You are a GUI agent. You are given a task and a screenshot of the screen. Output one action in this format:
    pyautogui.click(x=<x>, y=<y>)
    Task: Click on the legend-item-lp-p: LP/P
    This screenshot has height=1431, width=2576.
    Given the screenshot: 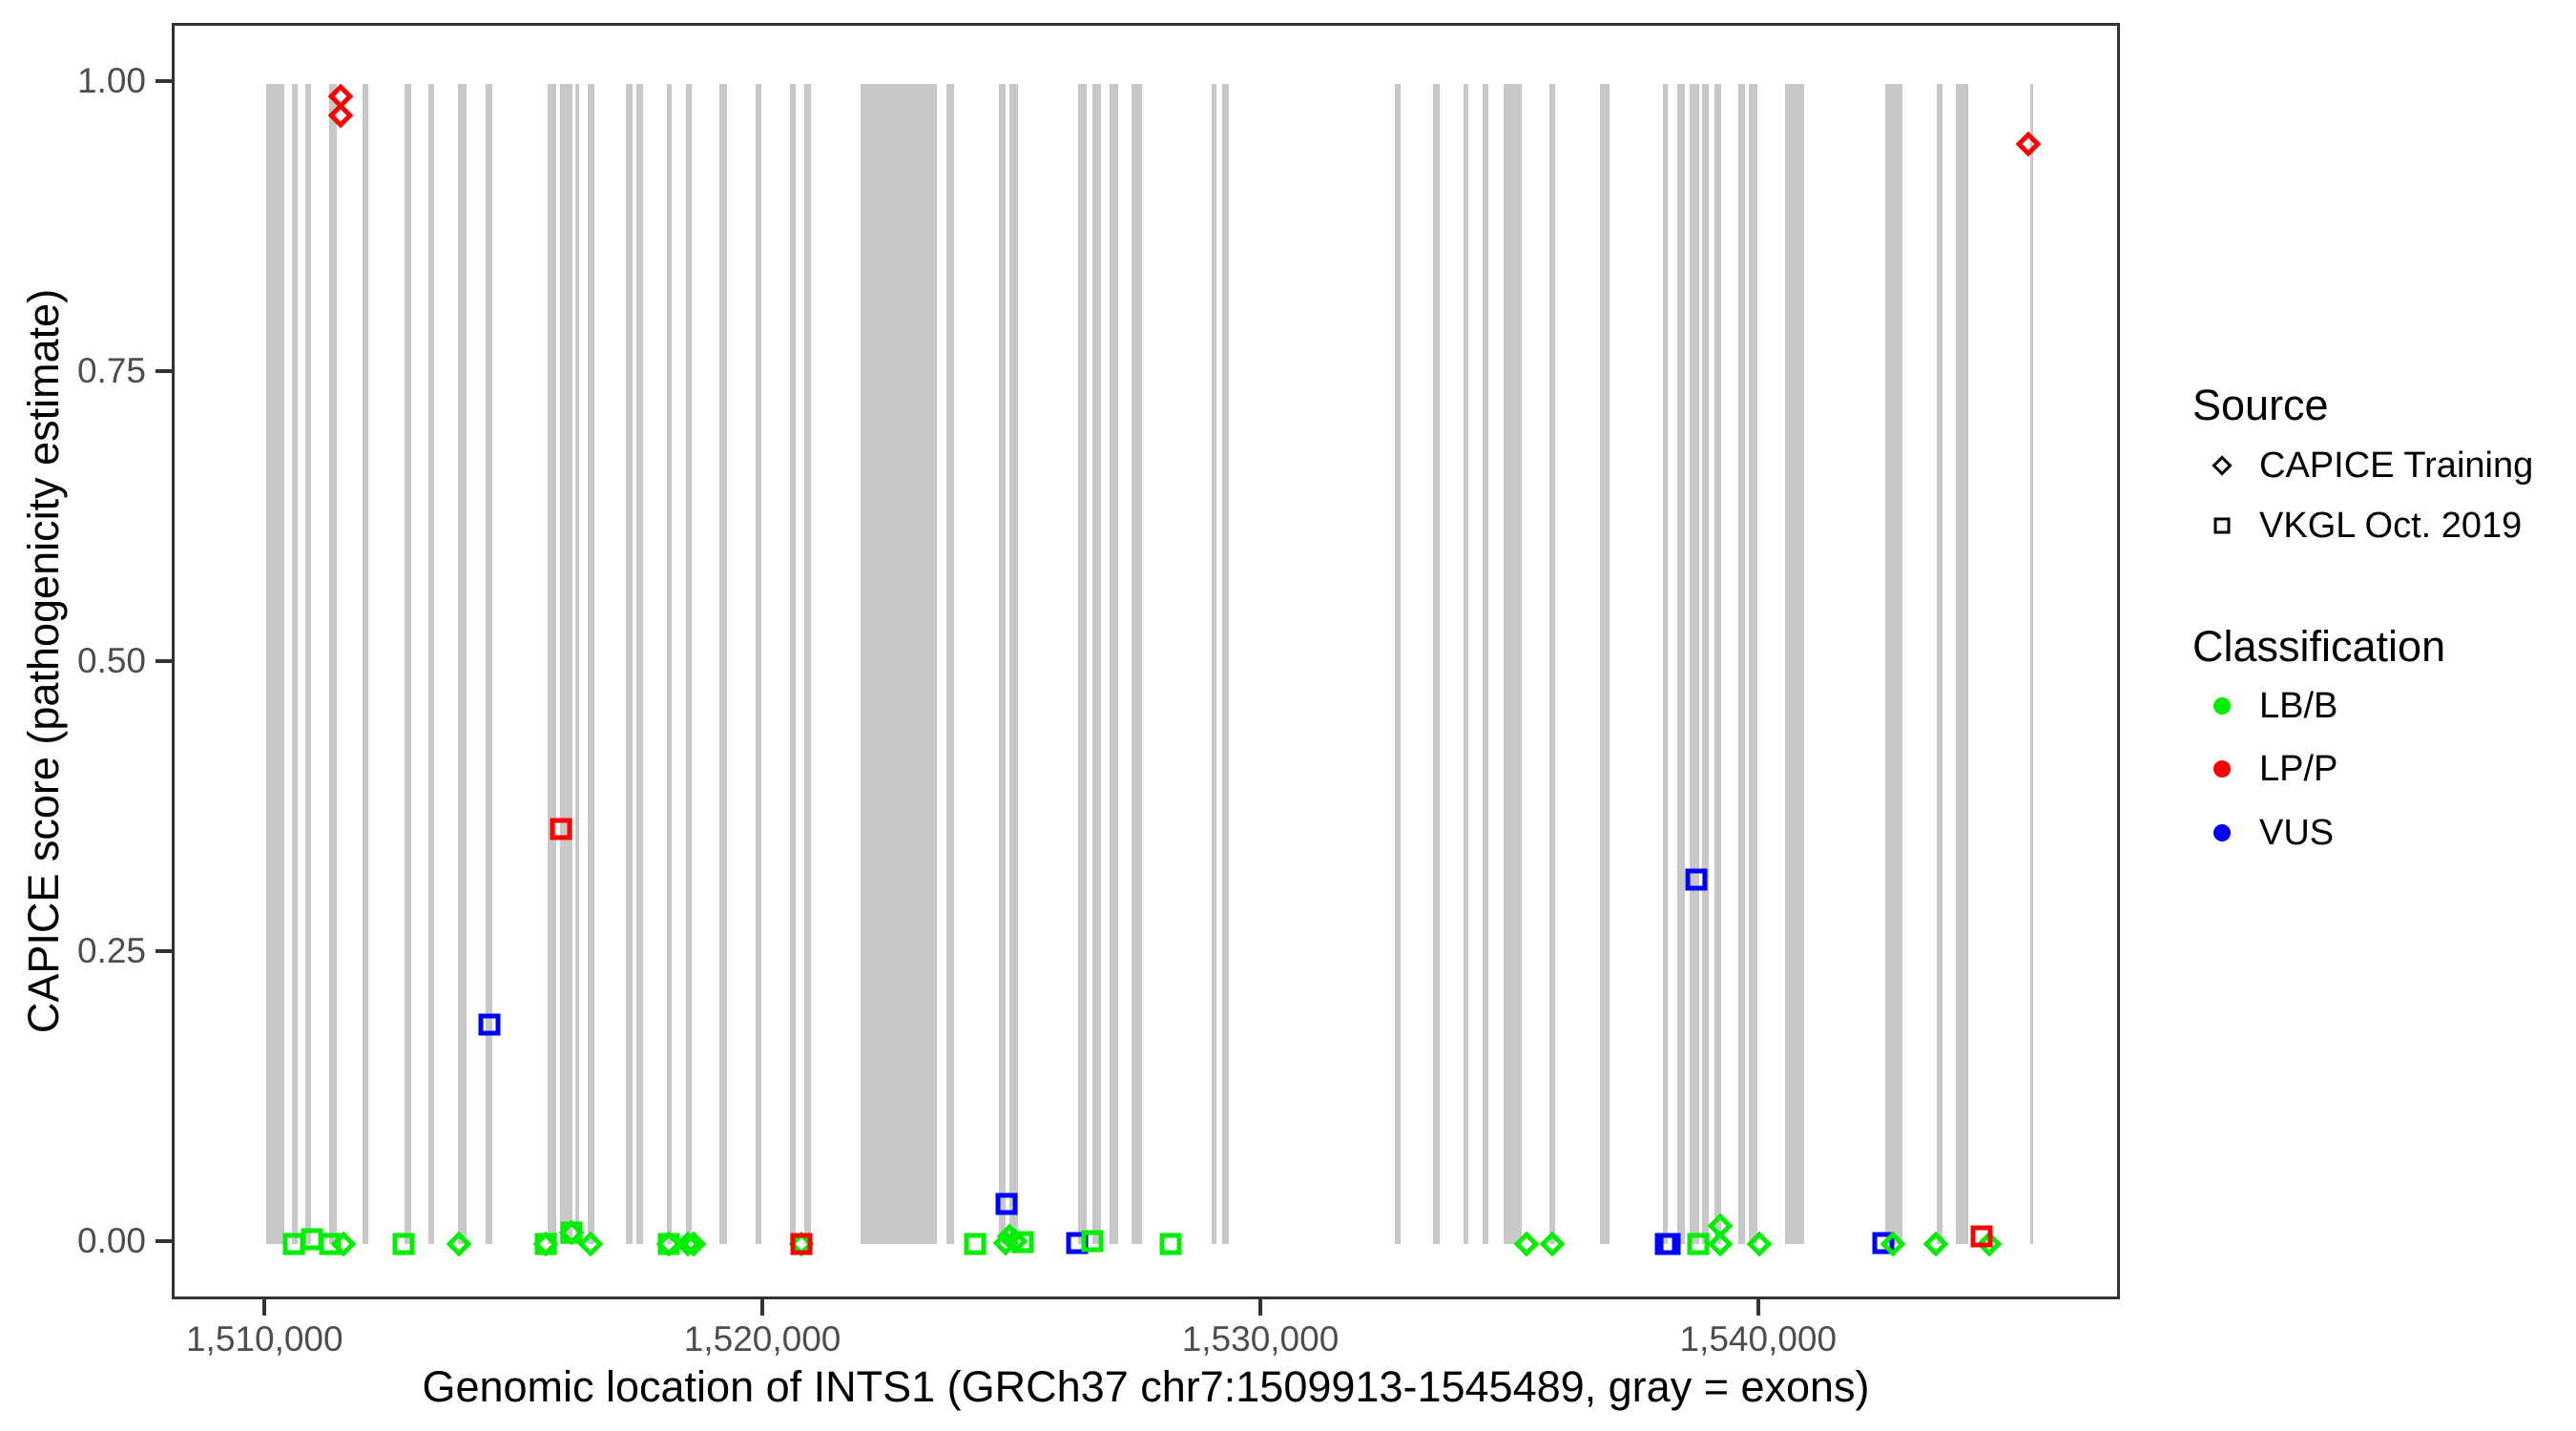 What is the action you would take?
    pyautogui.click(x=2261, y=769)
    